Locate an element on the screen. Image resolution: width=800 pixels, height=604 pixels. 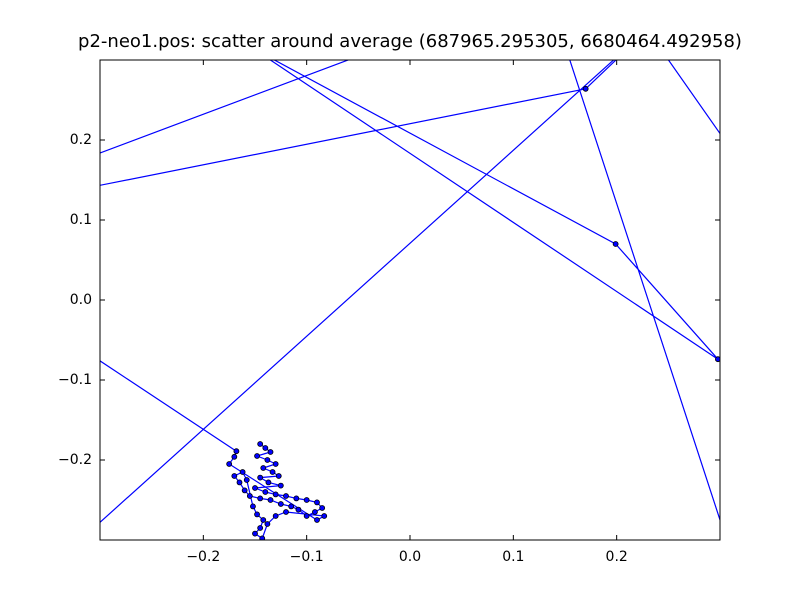
y-tick-label: −0.1 is located at coordinates (75, 380).